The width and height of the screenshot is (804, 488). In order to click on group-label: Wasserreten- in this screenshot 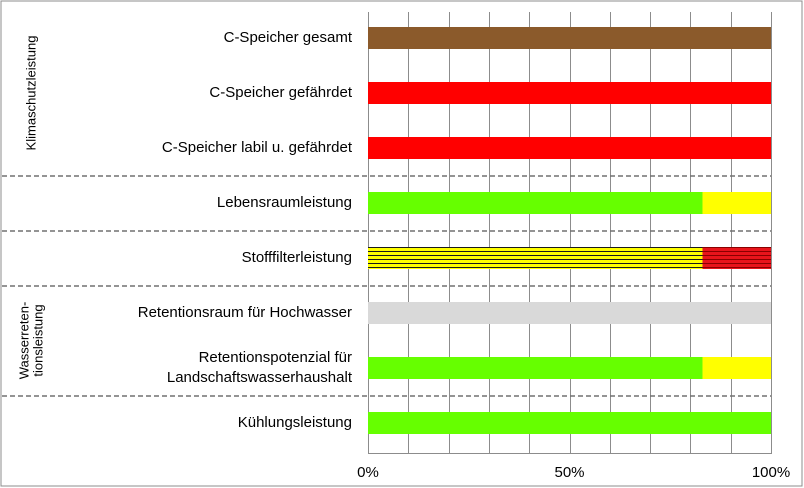, I will do `click(23, 341)`.